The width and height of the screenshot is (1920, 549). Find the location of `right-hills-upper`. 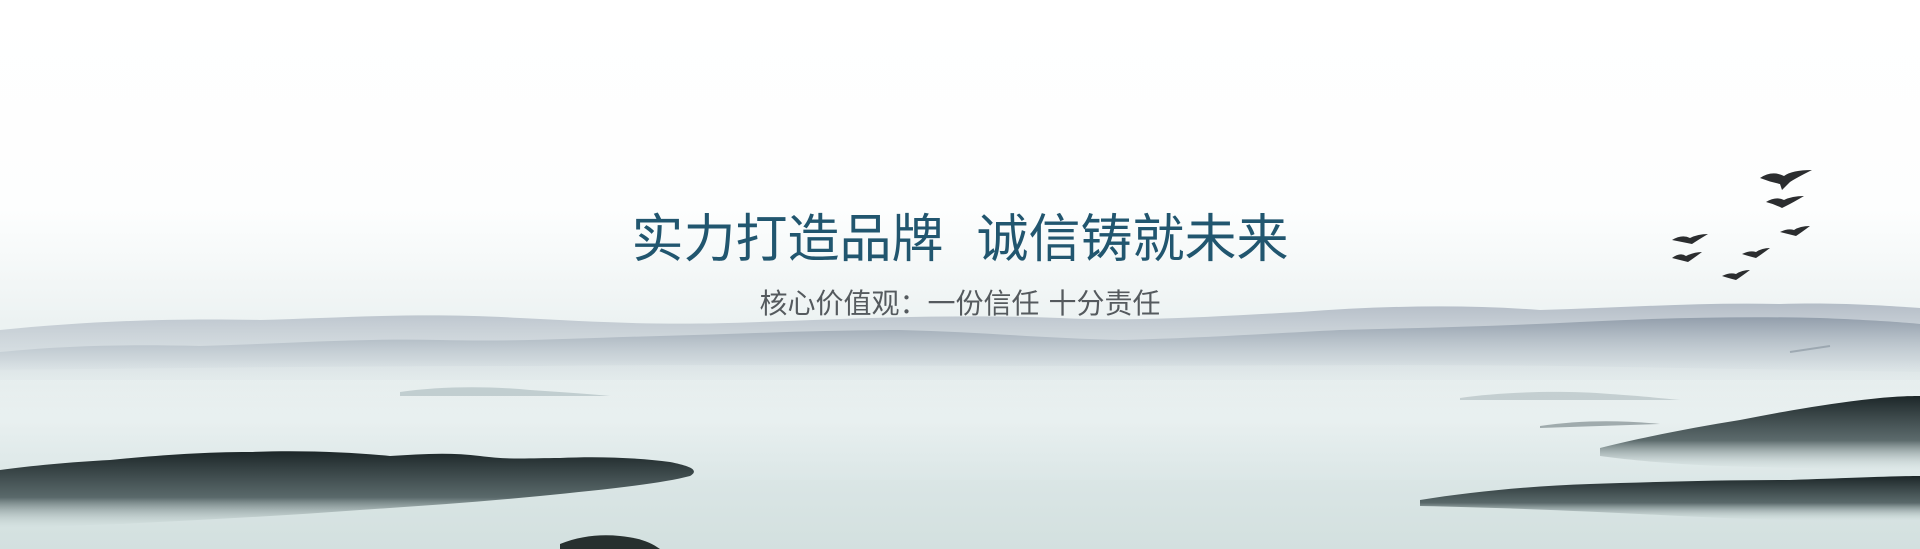

right-hills-upper is located at coordinates (1760, 433).